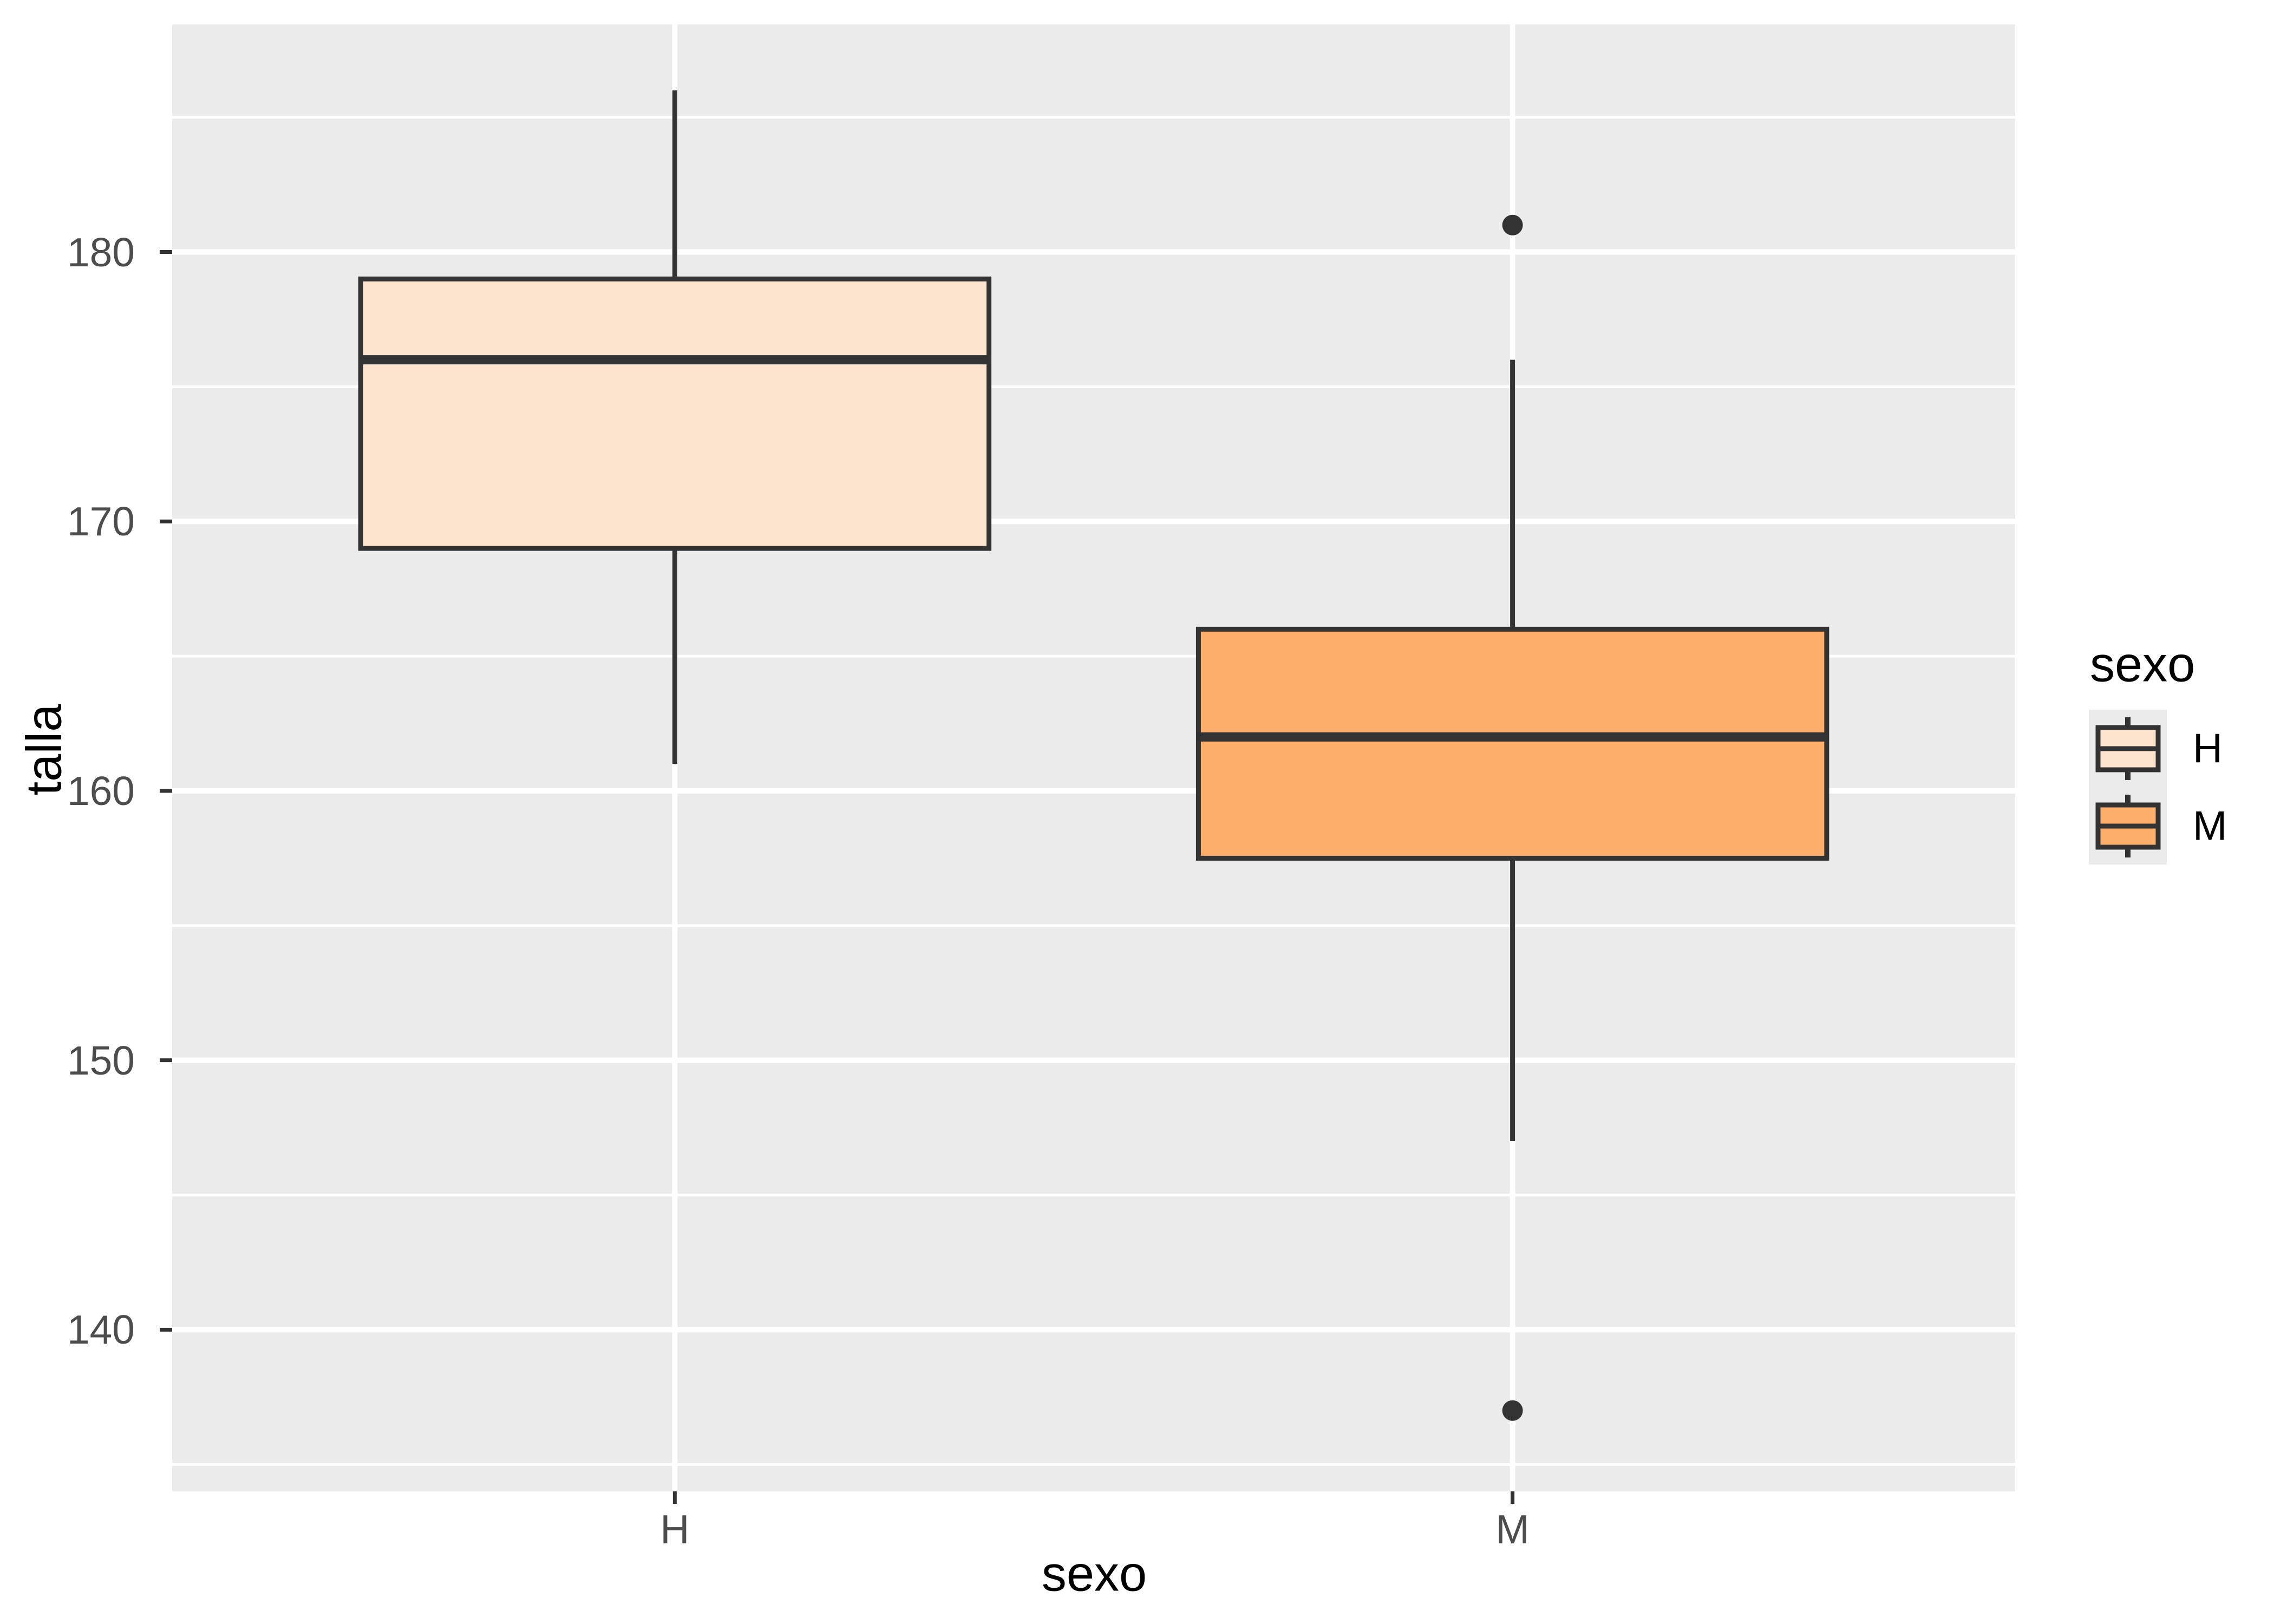 The image size is (2274, 1624). I want to click on y-tick-label: 150, so click(101, 1060).